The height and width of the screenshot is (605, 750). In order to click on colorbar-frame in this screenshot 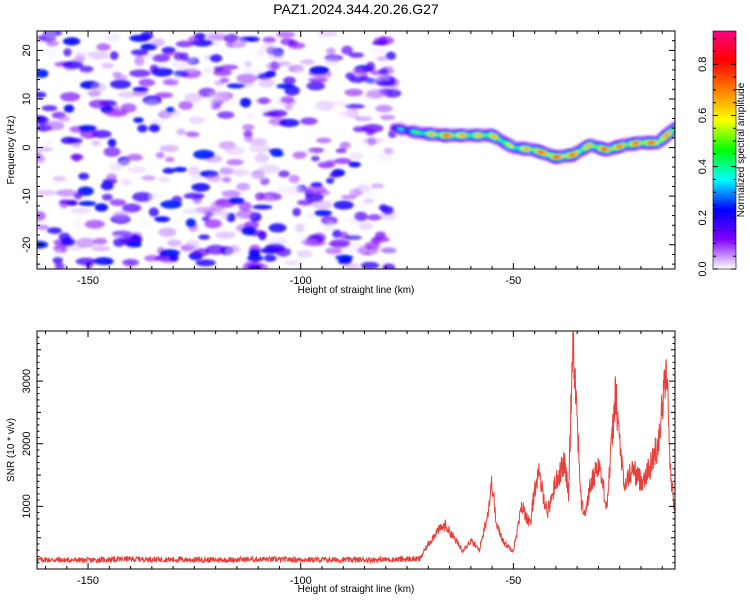, I will do `click(724, 150)`.